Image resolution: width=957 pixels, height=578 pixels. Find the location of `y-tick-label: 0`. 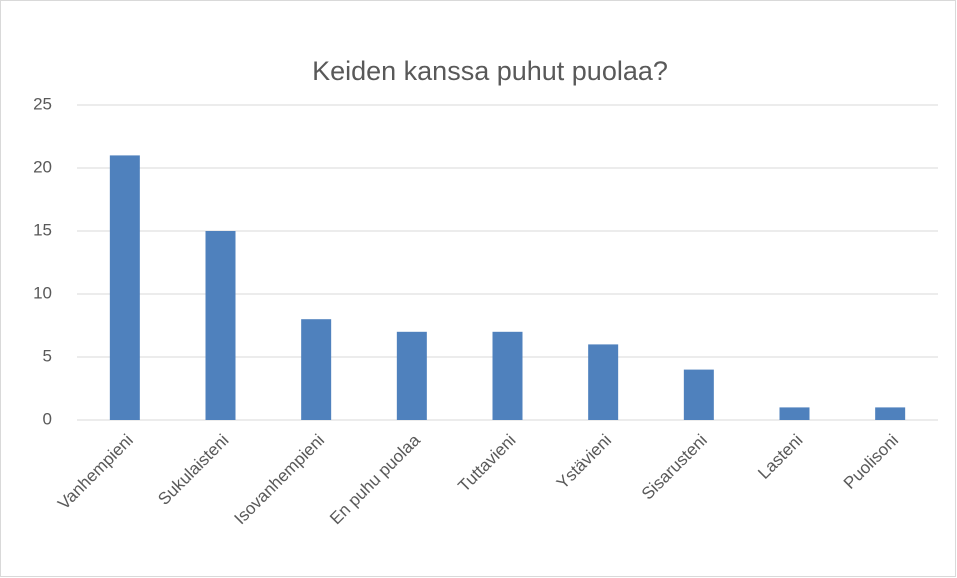

y-tick-label: 0 is located at coordinates (47, 418).